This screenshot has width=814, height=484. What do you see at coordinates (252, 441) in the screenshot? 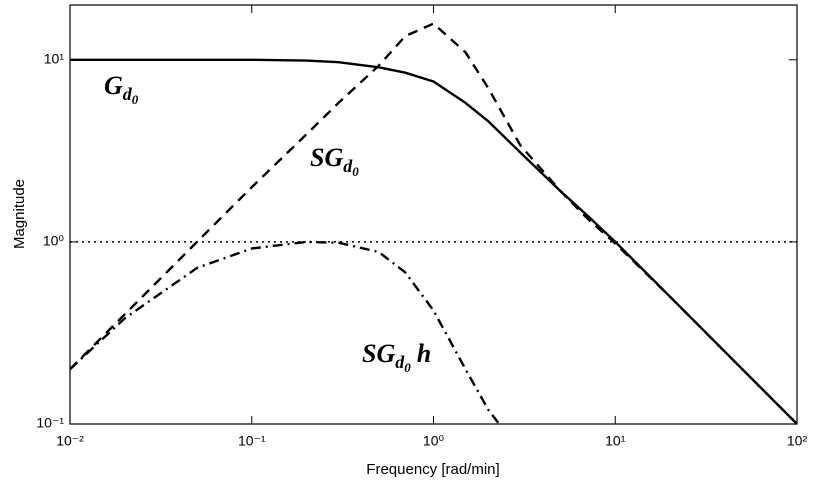
I see `x-tick-label: 10⁻¹` at bounding box center [252, 441].